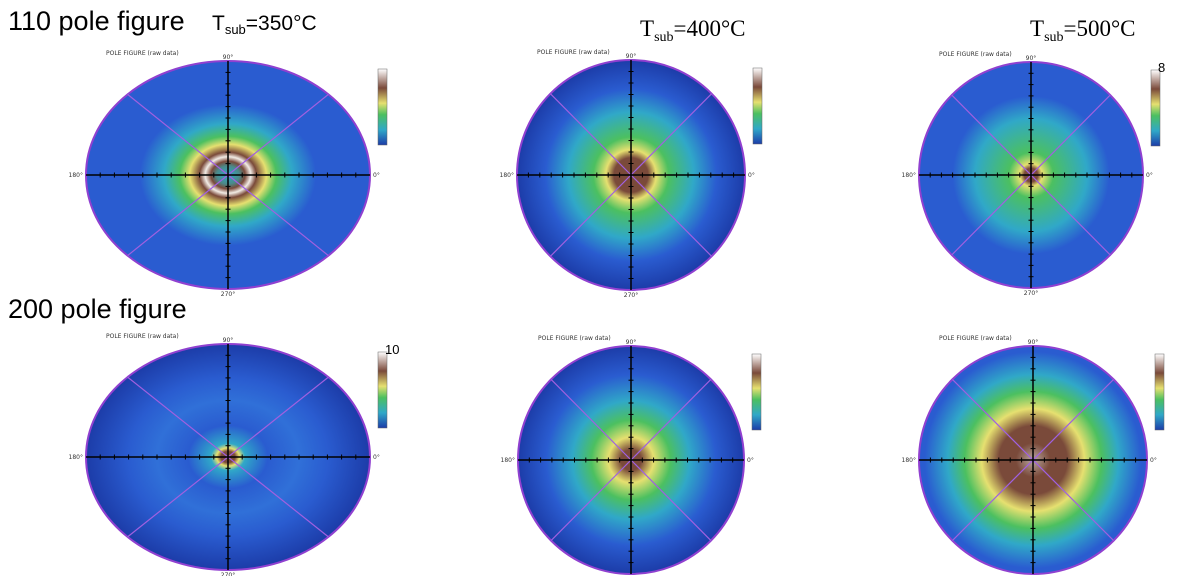 The height and width of the screenshot is (576, 1194). Describe the element at coordinates (693, 30) in the screenshot. I see `condition-label: Tsub=400°C` at that location.